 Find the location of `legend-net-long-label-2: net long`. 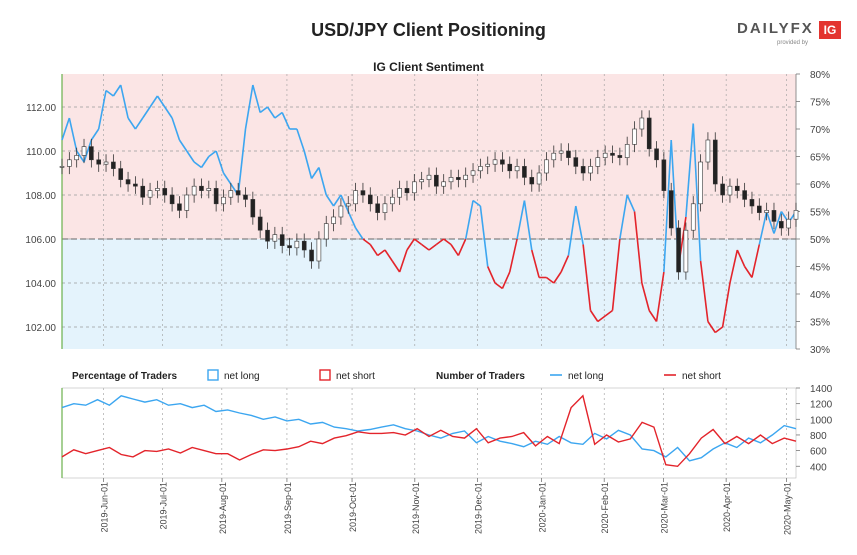

legend-net-long-label-2: net long is located at coordinates (586, 376).